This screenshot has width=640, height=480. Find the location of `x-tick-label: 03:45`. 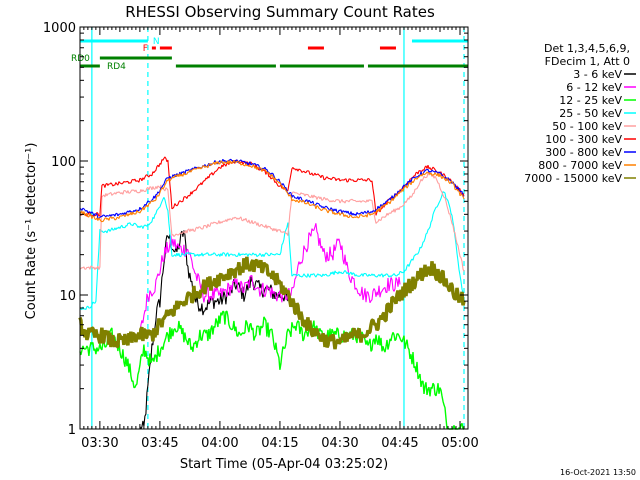

x-tick-label: 03:45 is located at coordinates (159, 443).